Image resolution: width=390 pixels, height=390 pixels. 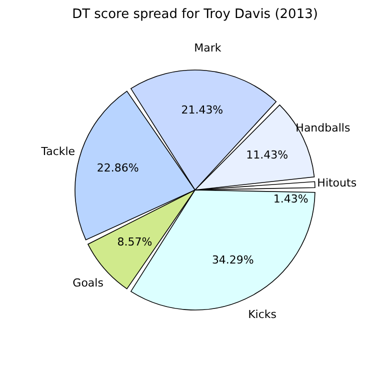 What do you see at coordinates (290, 199) in the screenshot?
I see `data-label: 1.43%` at bounding box center [290, 199].